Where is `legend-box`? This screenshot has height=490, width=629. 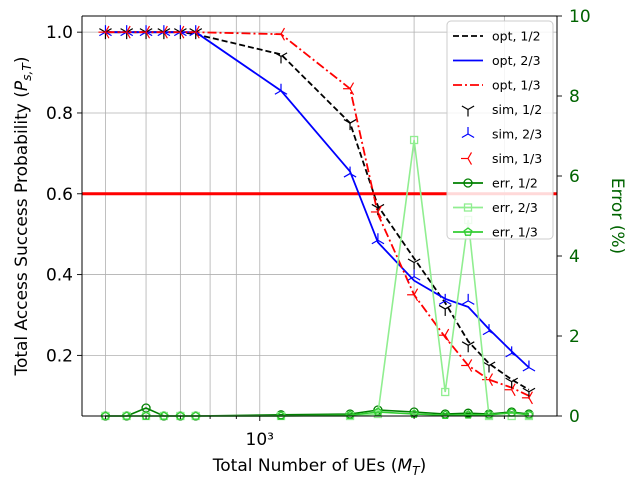 legend-box is located at coordinates (500, 130).